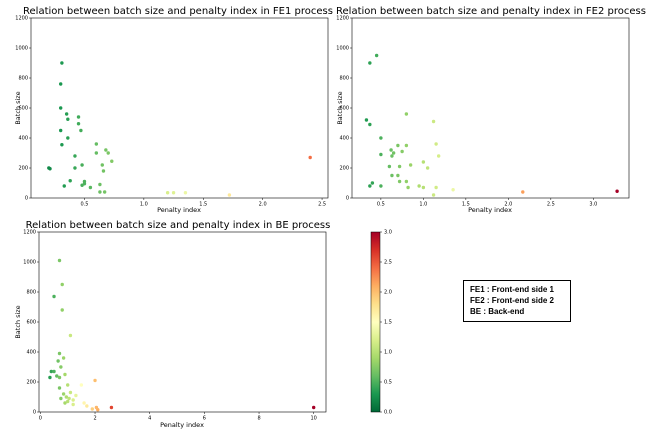 The image size is (660, 430). I want to click on plot-be-xlabel: Penalty index, so click(182, 425).